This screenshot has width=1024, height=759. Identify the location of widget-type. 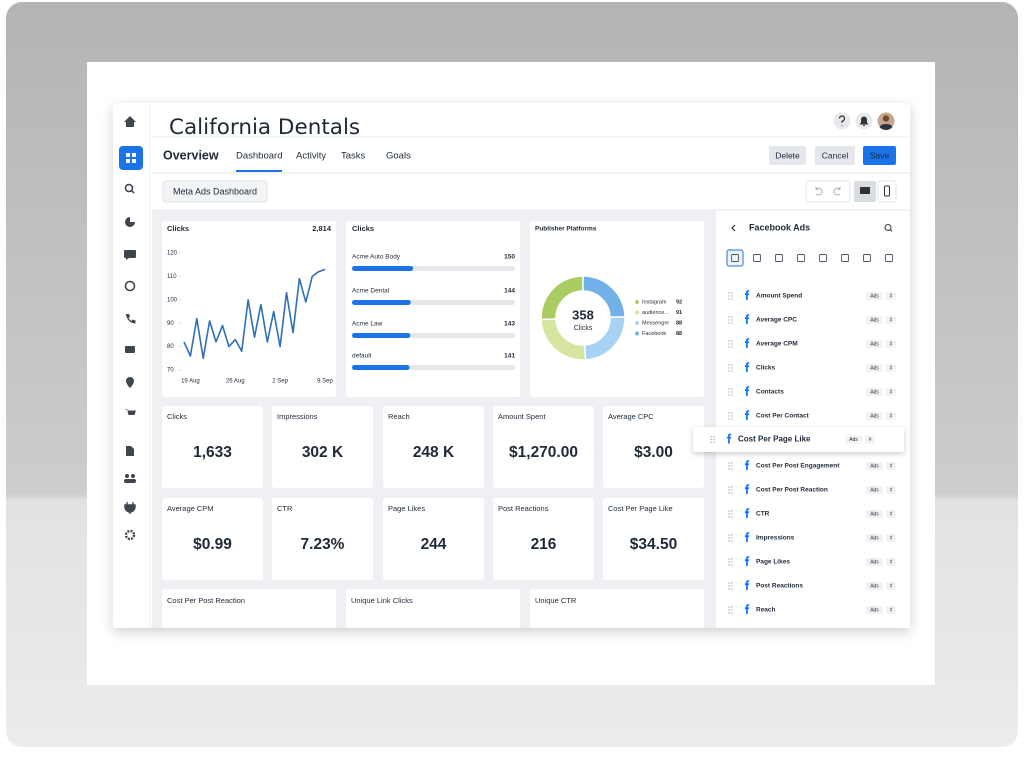
(735, 258).